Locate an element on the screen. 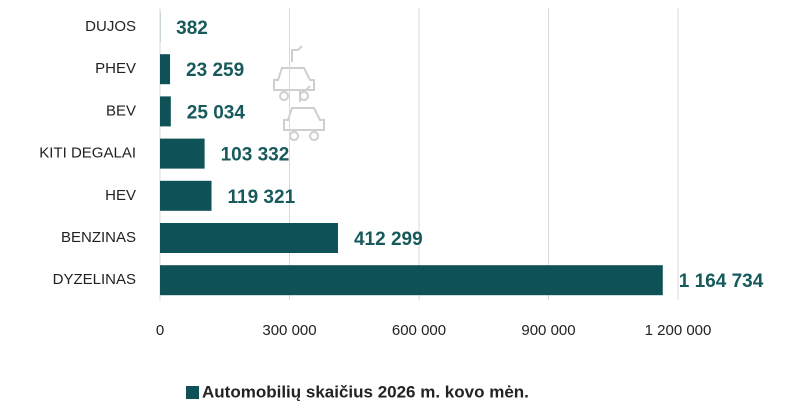  legend-swatch is located at coordinates (192, 392).